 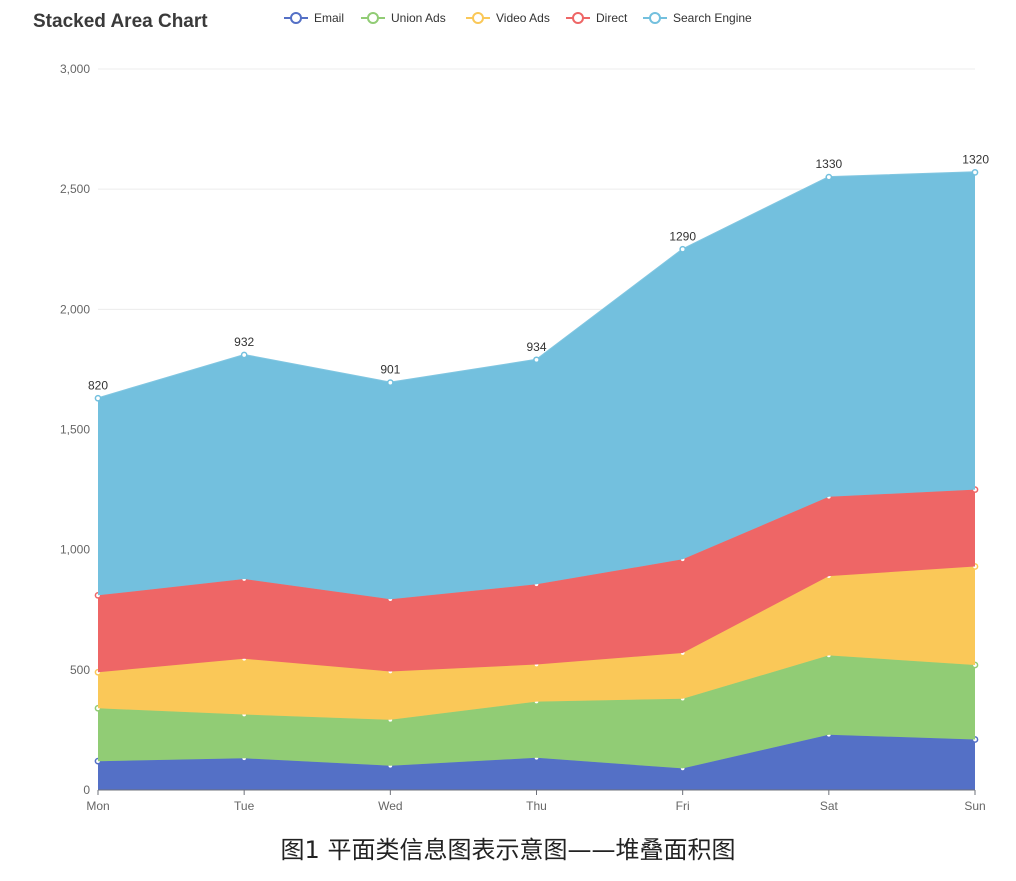 I want to click on legend-item-email: Email, so click(x=314, y=18).